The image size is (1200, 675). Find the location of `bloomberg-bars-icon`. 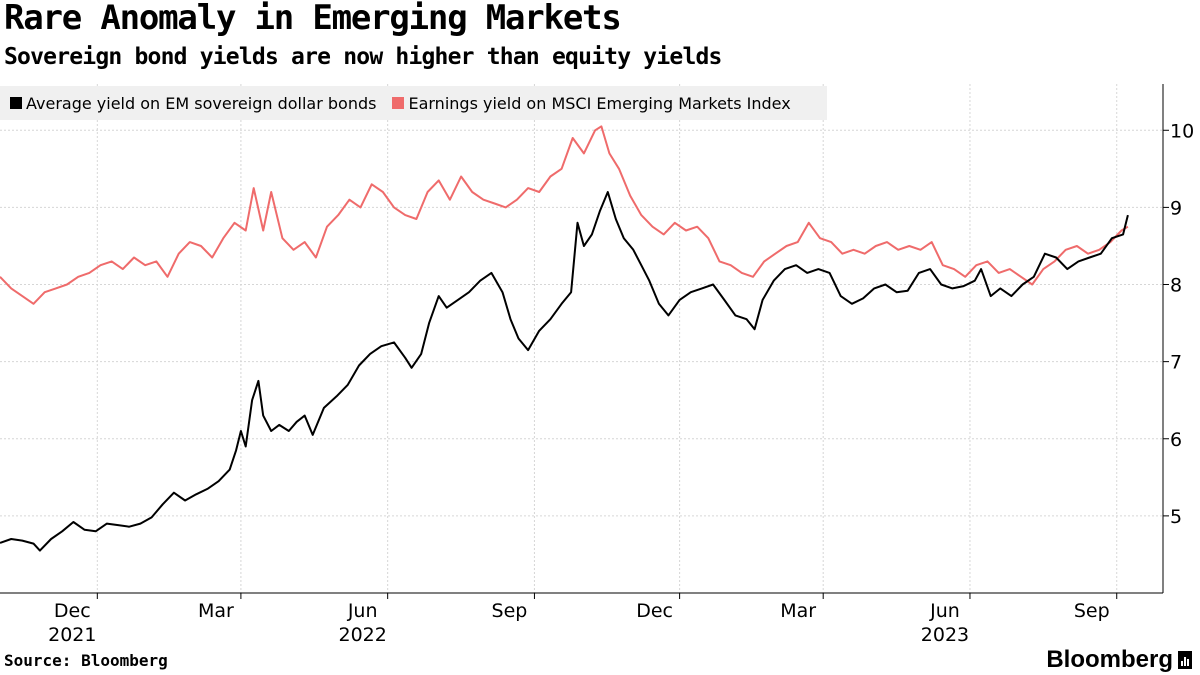

bloomberg-bars-icon is located at coordinates (1185, 660).